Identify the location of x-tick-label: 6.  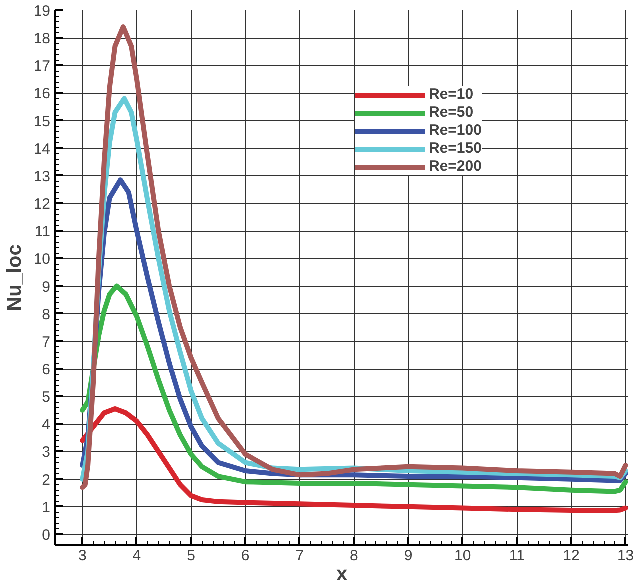
(245, 556).